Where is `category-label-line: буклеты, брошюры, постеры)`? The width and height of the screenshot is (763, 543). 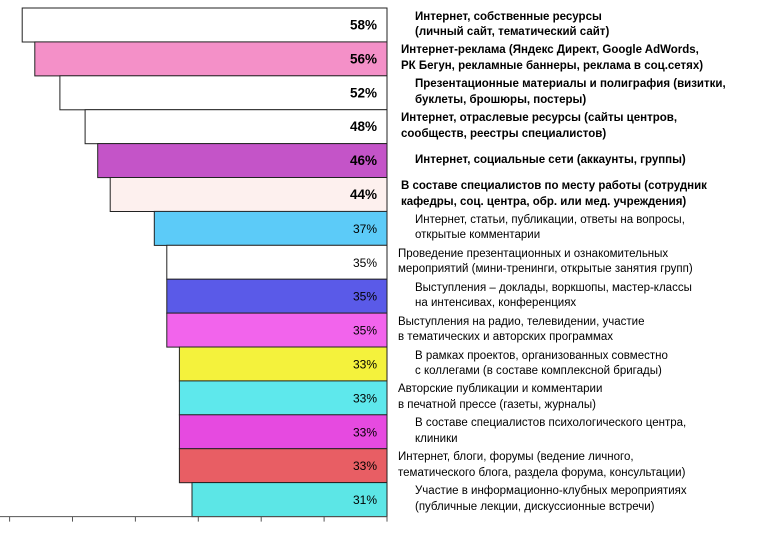
category-label-line: буклеты, брошюры, постеры) is located at coordinates (501, 99).